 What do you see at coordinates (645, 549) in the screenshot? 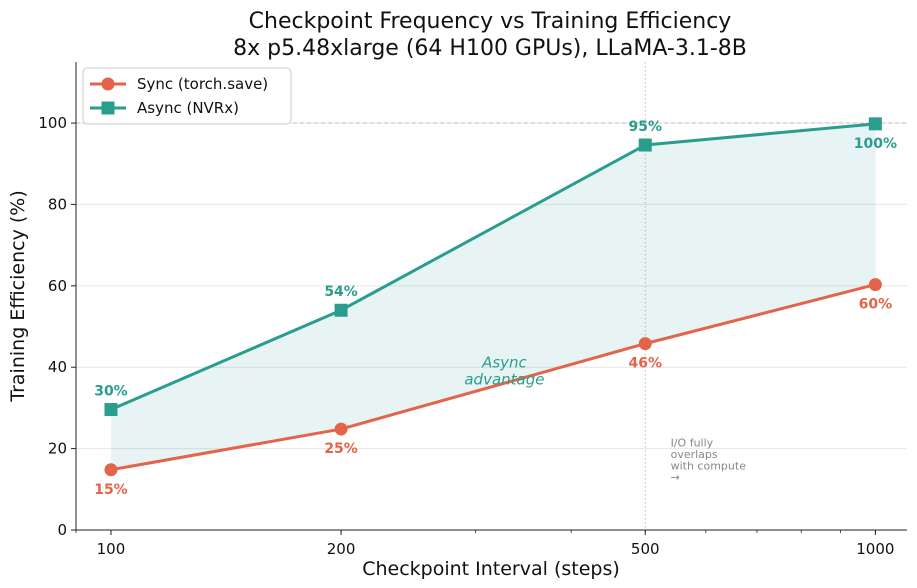
I see `x-tick-label: 500` at bounding box center [645, 549].